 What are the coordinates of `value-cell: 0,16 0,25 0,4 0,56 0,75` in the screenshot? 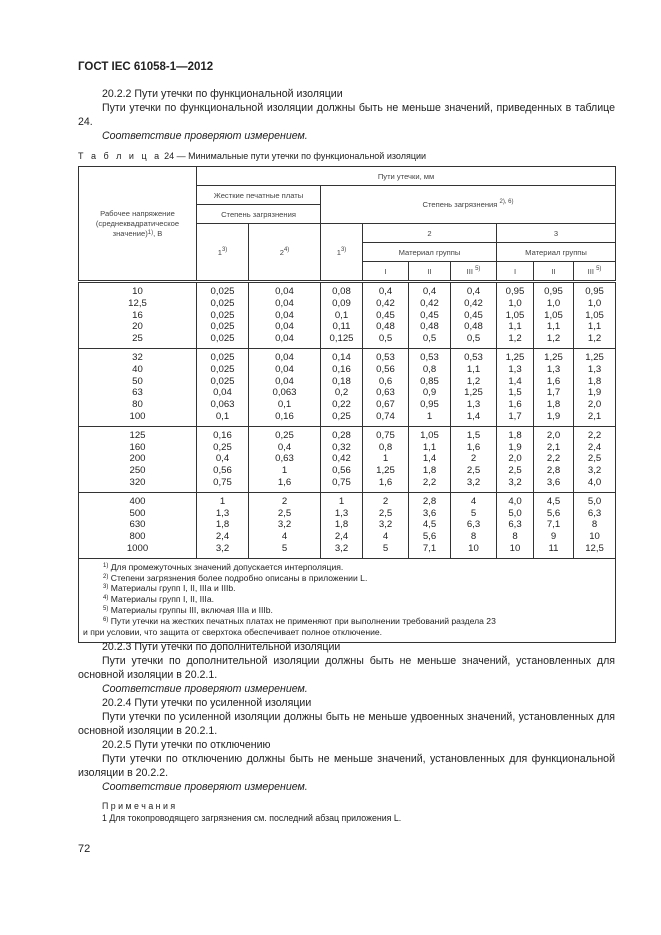 It's located at (222, 459).